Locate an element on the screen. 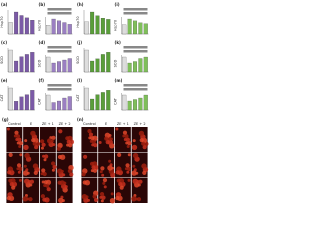 This screenshot has height=240, width=320. panel-label: (h) is located at coordinates (80, 4).